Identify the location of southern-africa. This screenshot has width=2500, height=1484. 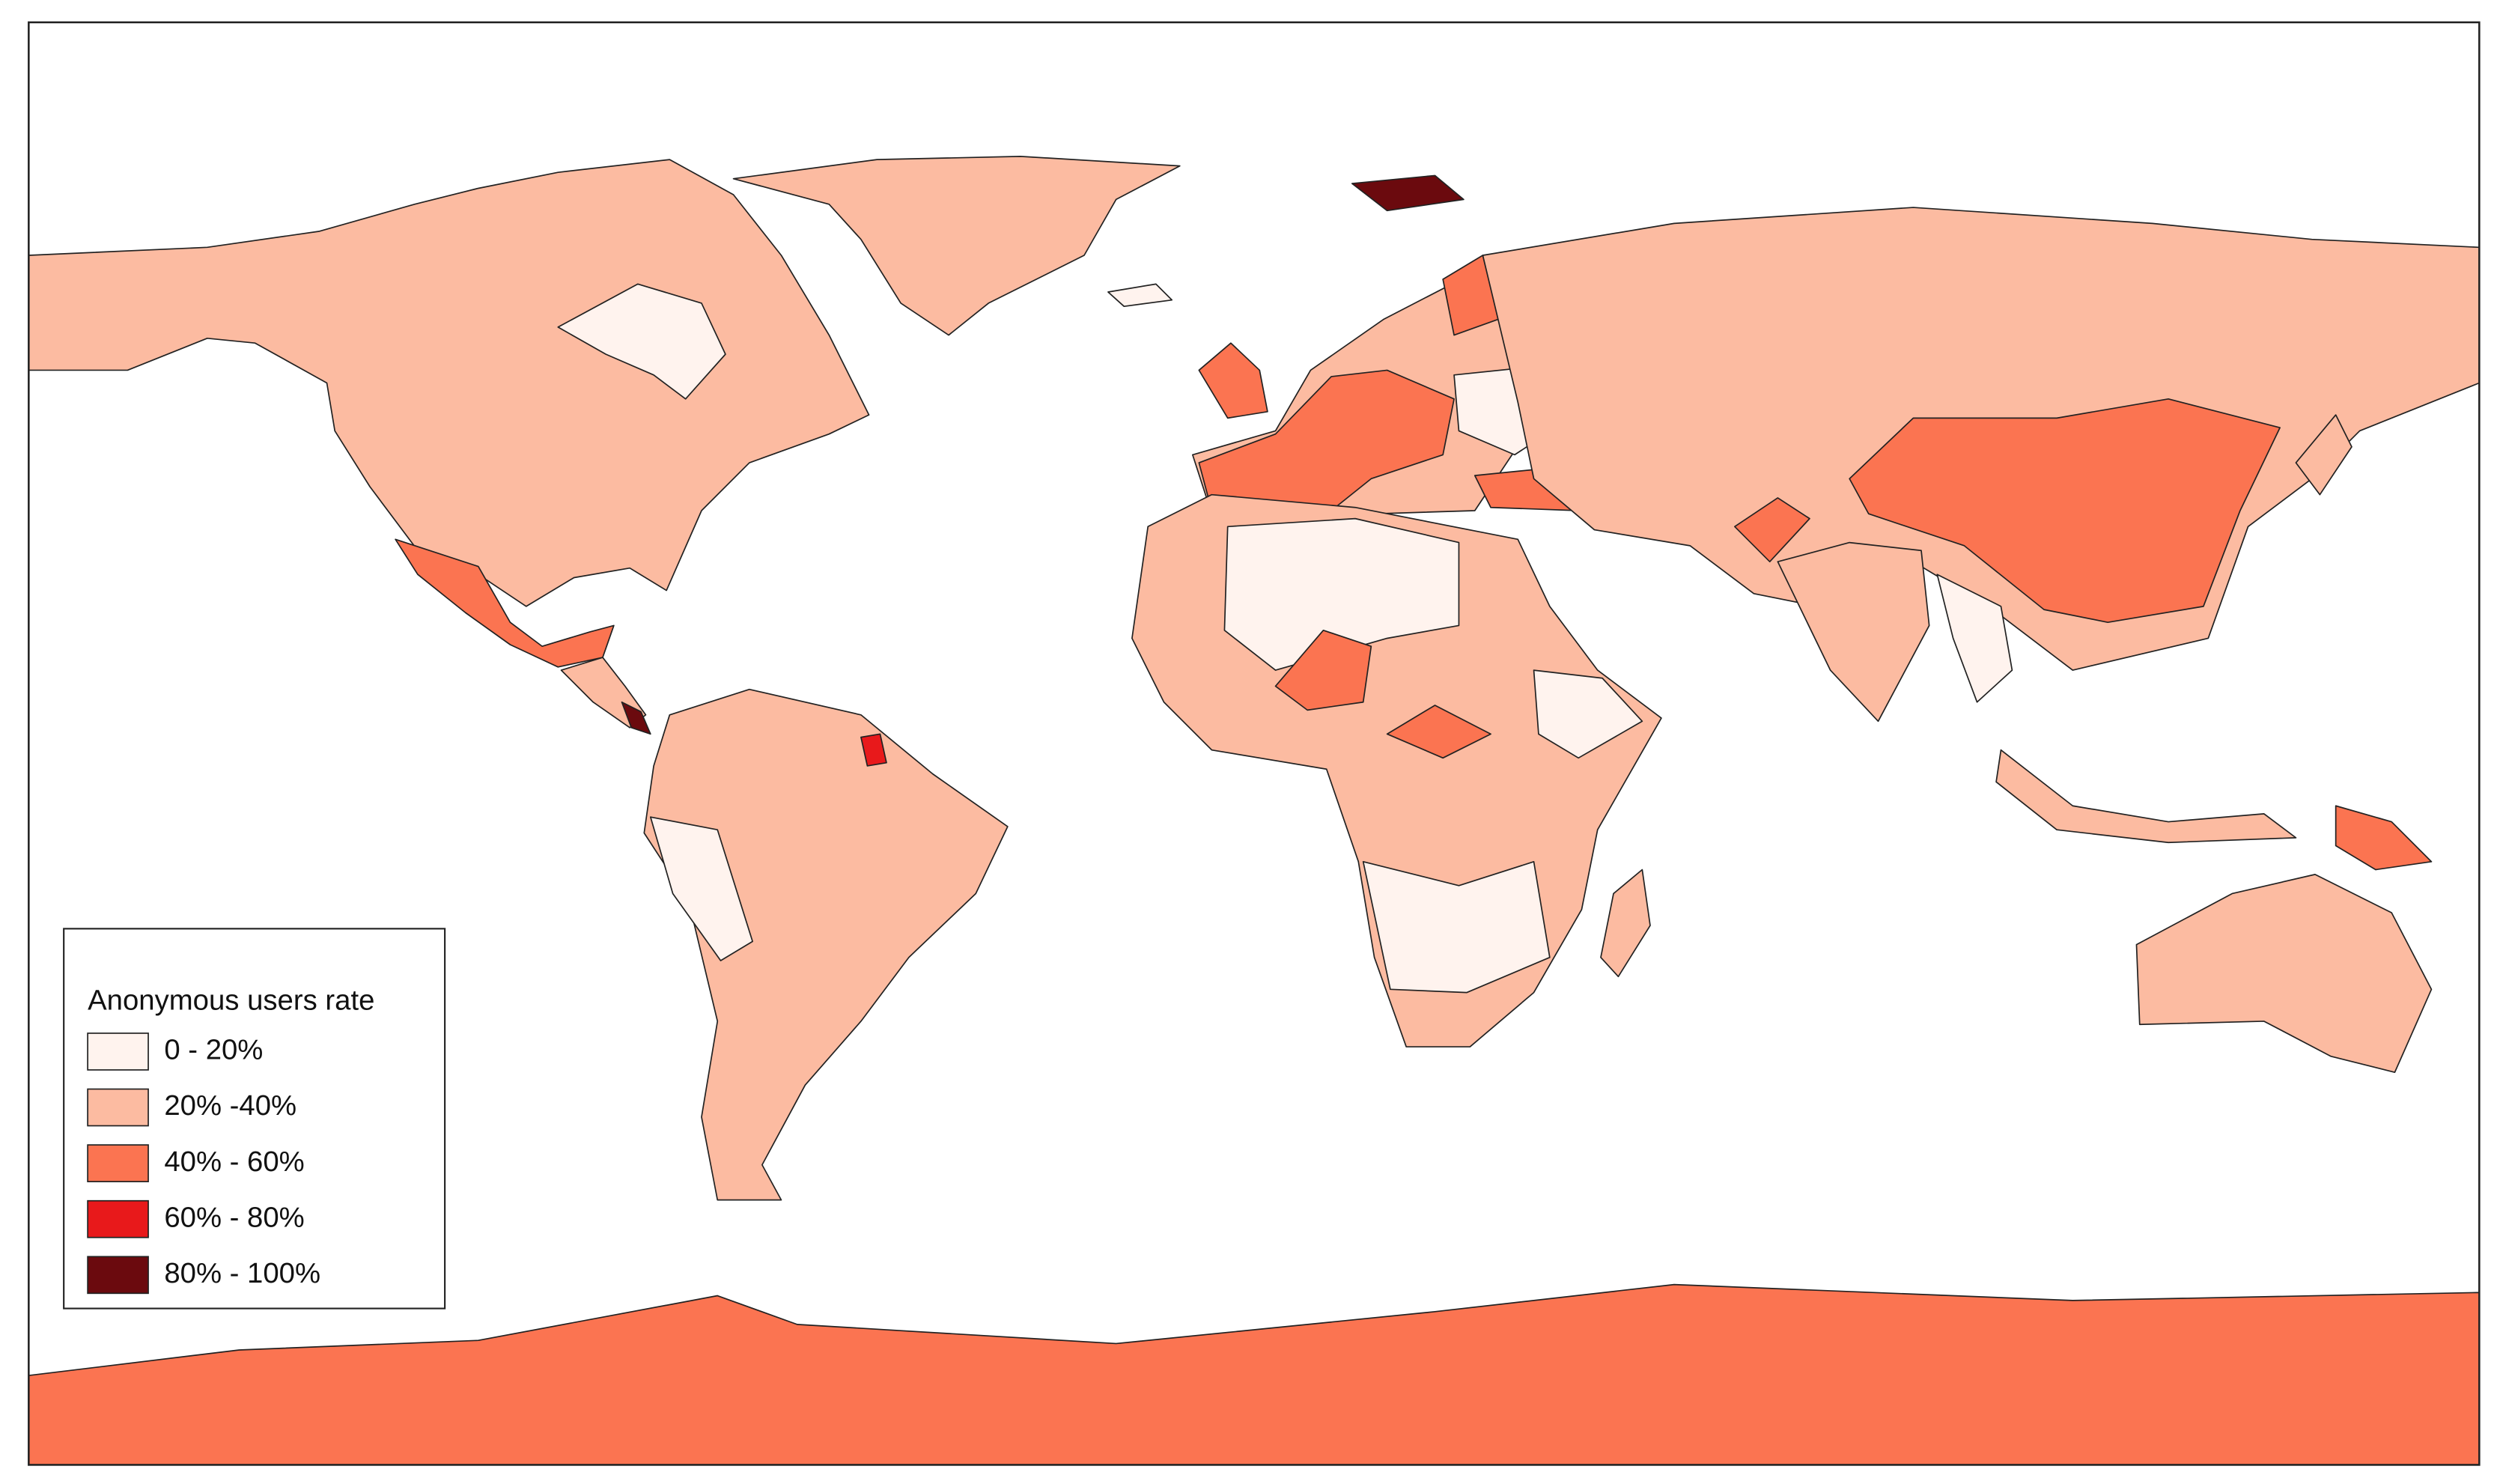
(1456, 927).